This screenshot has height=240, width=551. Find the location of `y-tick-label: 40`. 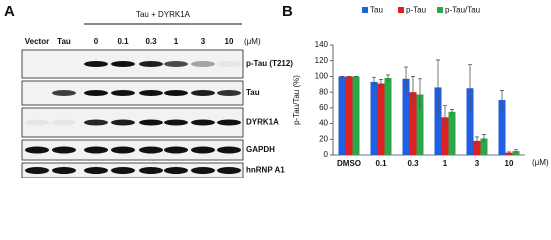

y-tick-label: 40 is located at coordinates (323, 123).